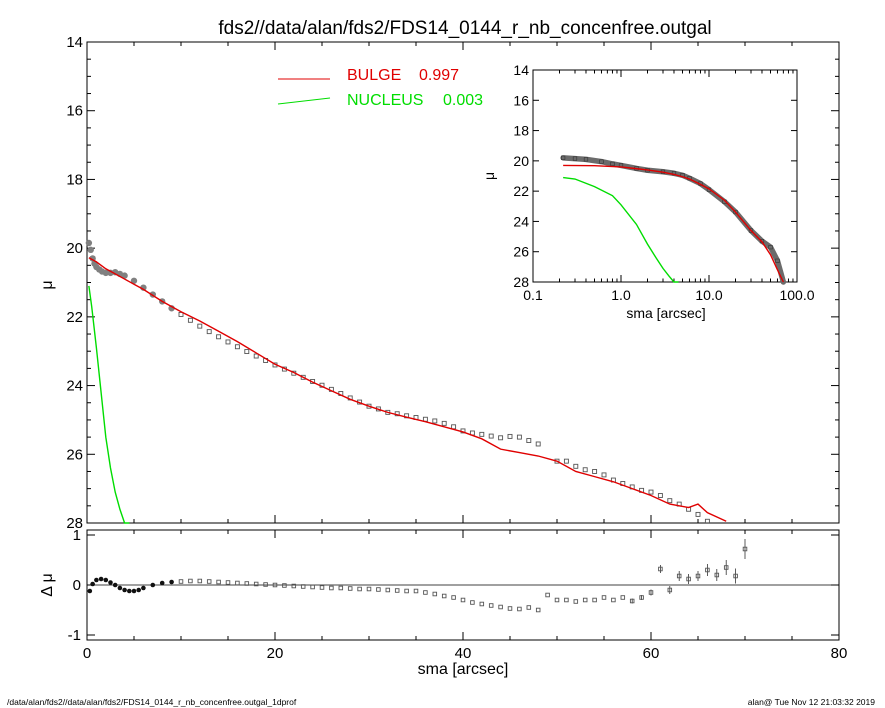 The image size is (885, 708). I want to click on x-tick-label: 20, so click(275, 653).